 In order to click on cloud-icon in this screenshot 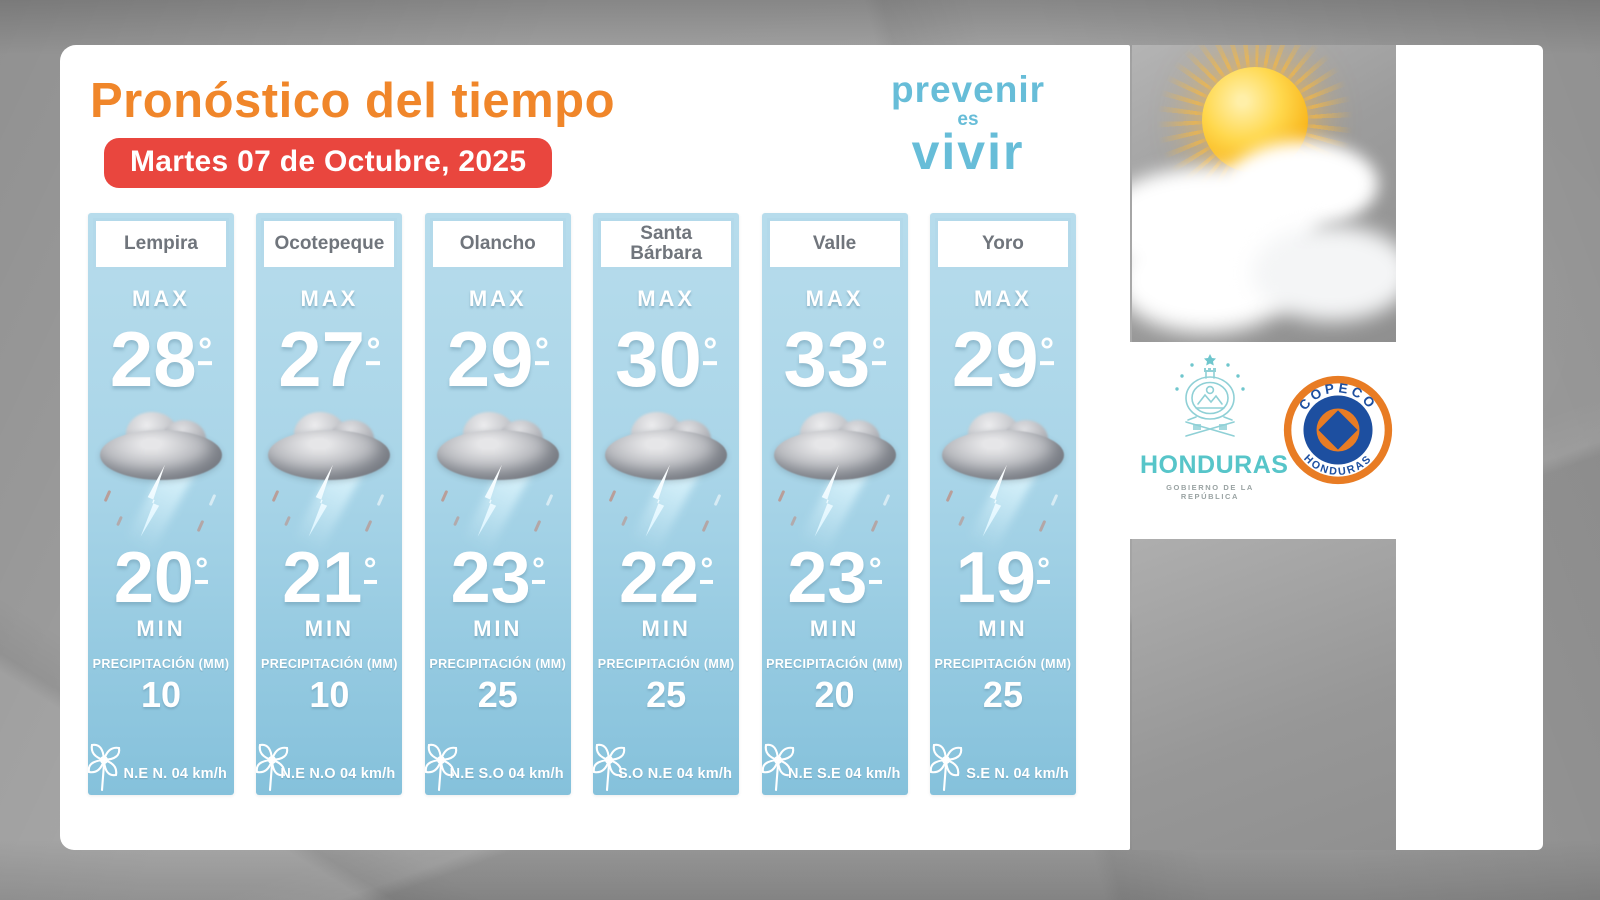, I will do `click(1324, 273)`.